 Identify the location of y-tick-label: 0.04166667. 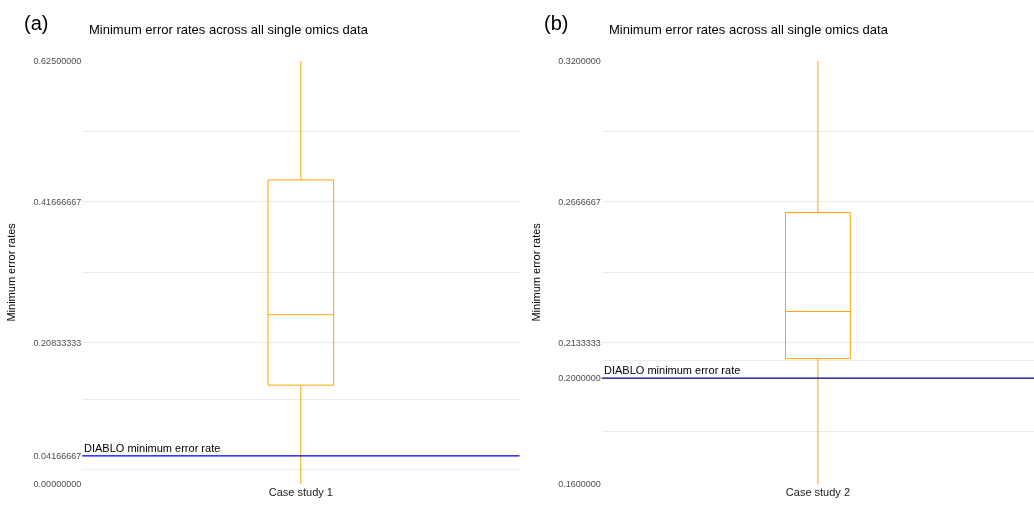
(57, 455).